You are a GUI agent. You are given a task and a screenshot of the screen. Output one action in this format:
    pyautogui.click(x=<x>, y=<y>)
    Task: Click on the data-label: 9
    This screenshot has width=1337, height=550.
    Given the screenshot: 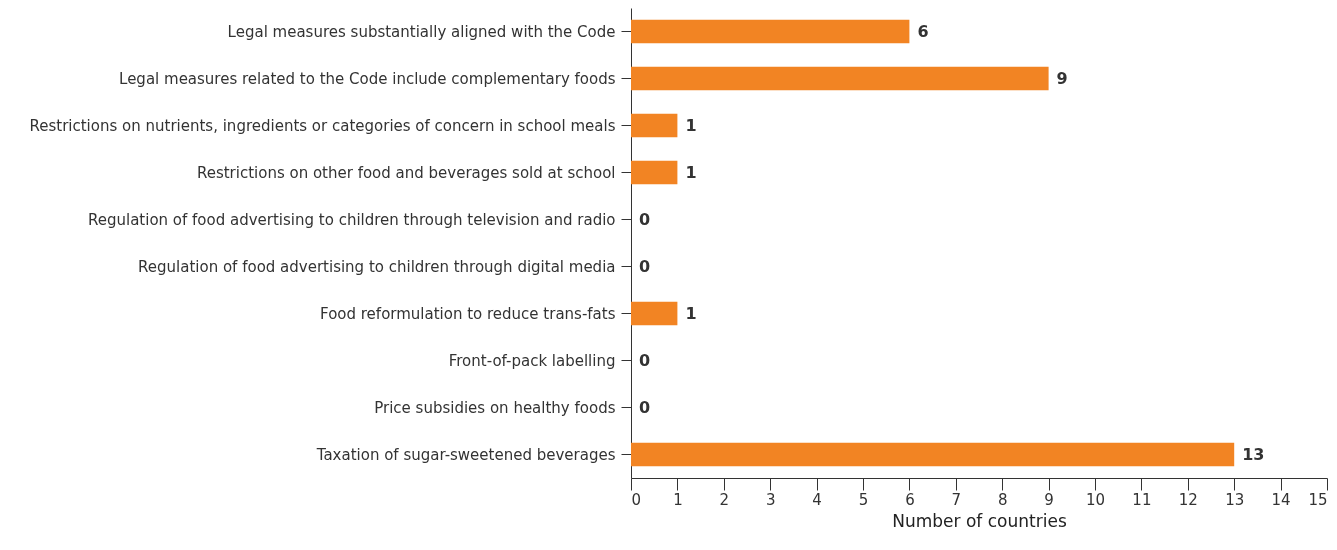 What is the action you would take?
    pyautogui.click(x=1062, y=78)
    